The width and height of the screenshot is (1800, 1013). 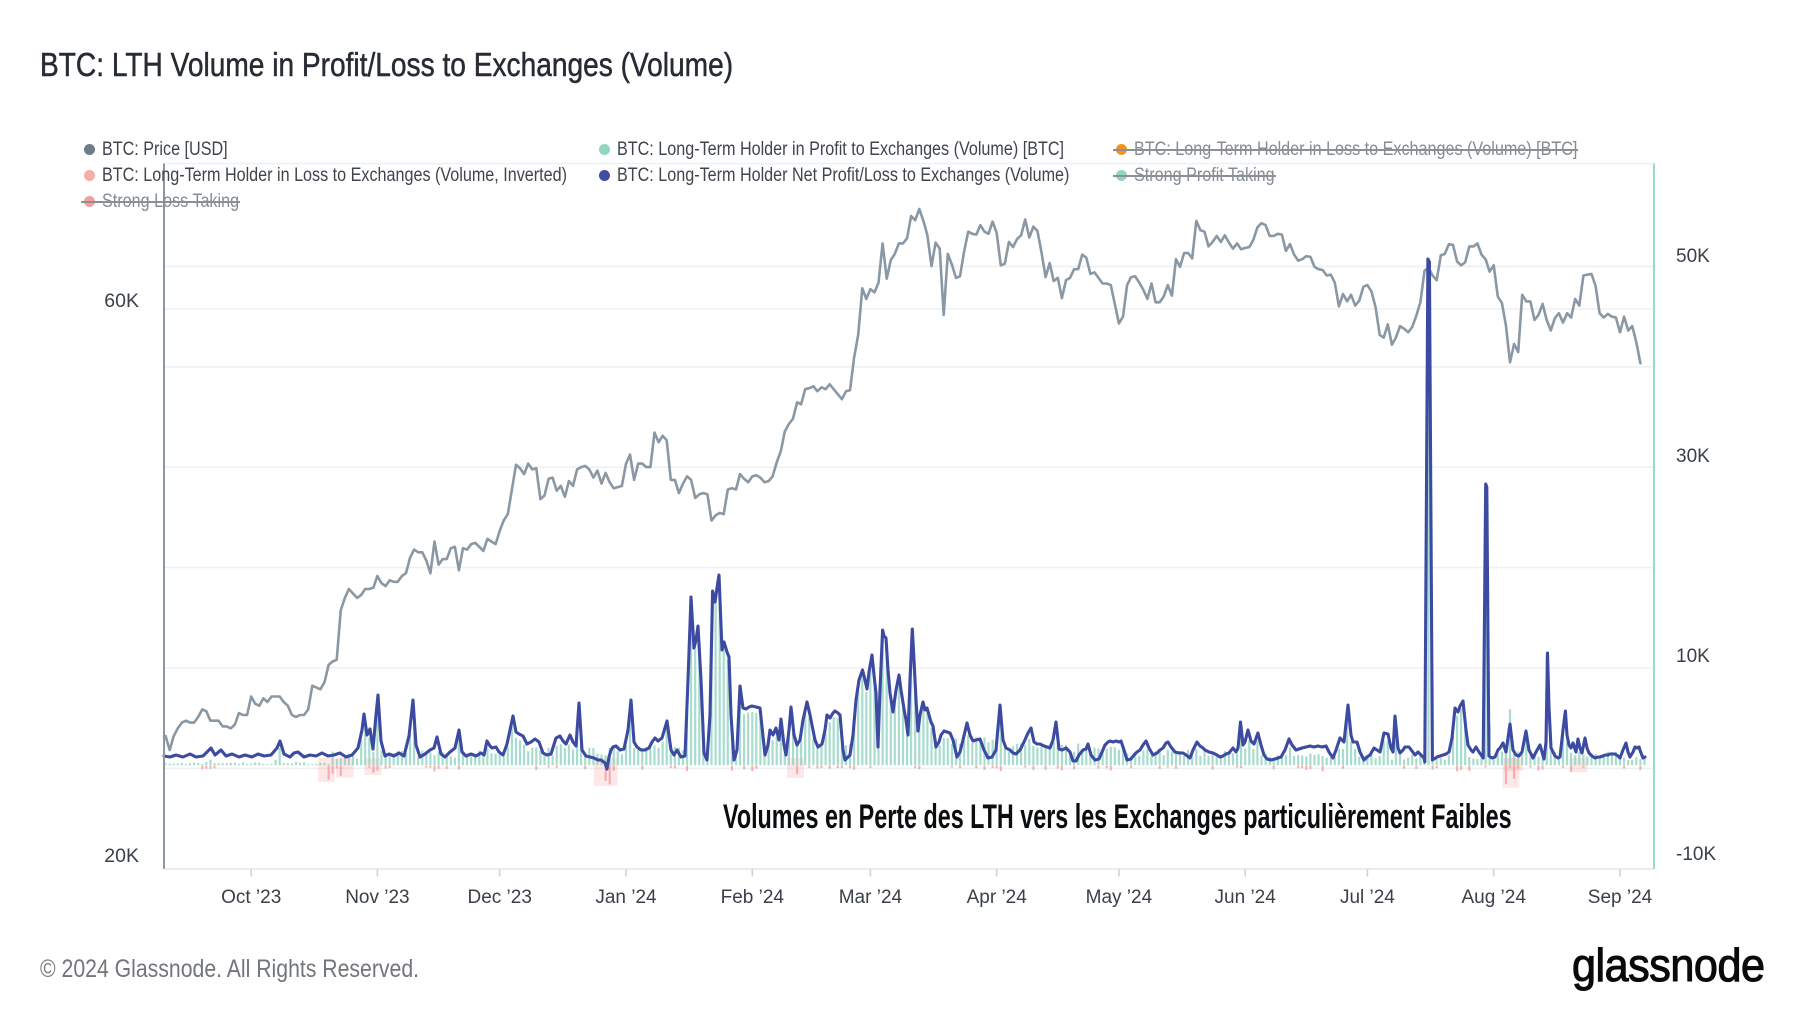 I want to click on svg-text: Apr ’24, so click(x=997, y=897).